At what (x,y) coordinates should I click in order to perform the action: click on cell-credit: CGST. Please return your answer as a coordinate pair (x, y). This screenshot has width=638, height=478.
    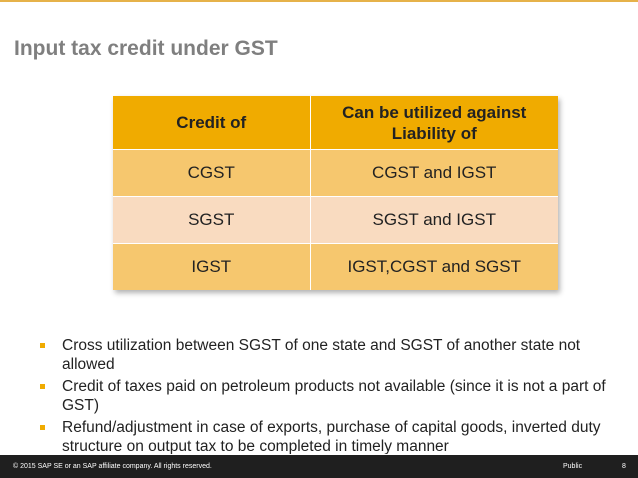
    Looking at the image, I should click on (211, 173).